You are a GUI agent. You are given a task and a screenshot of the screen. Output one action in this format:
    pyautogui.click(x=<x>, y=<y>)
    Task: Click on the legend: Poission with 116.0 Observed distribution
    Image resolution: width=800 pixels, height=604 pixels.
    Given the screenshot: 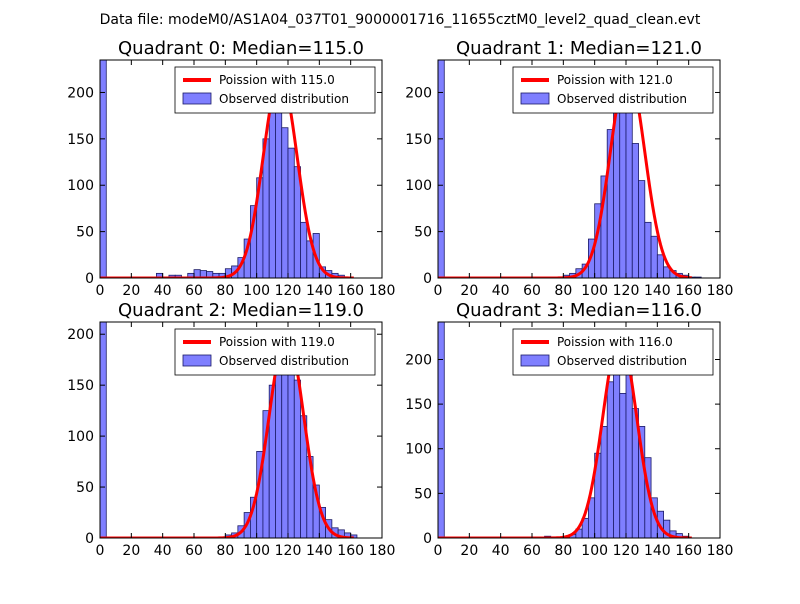 What is the action you would take?
    pyautogui.click(x=613, y=352)
    